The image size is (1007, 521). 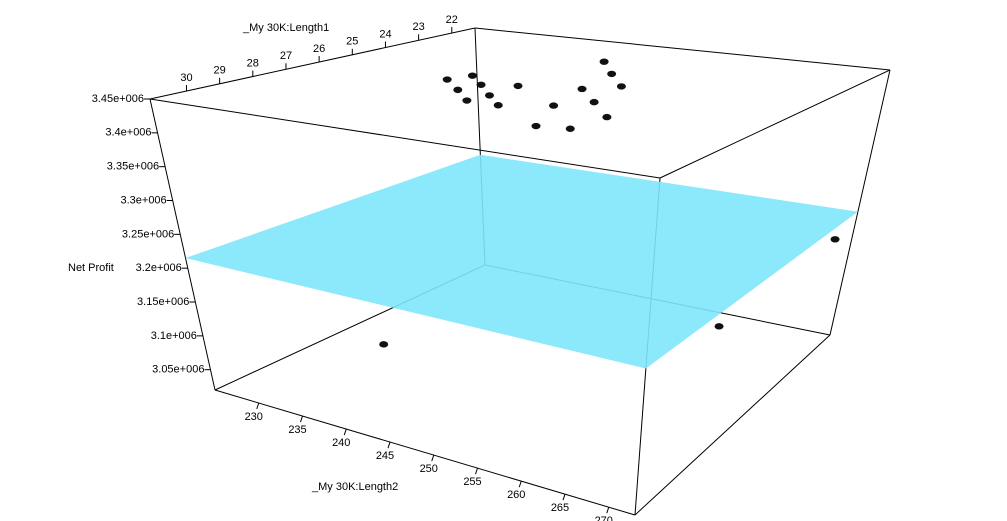 What do you see at coordinates (163, 302) in the screenshot?
I see `z-tick-label: 3.15e+006` at bounding box center [163, 302].